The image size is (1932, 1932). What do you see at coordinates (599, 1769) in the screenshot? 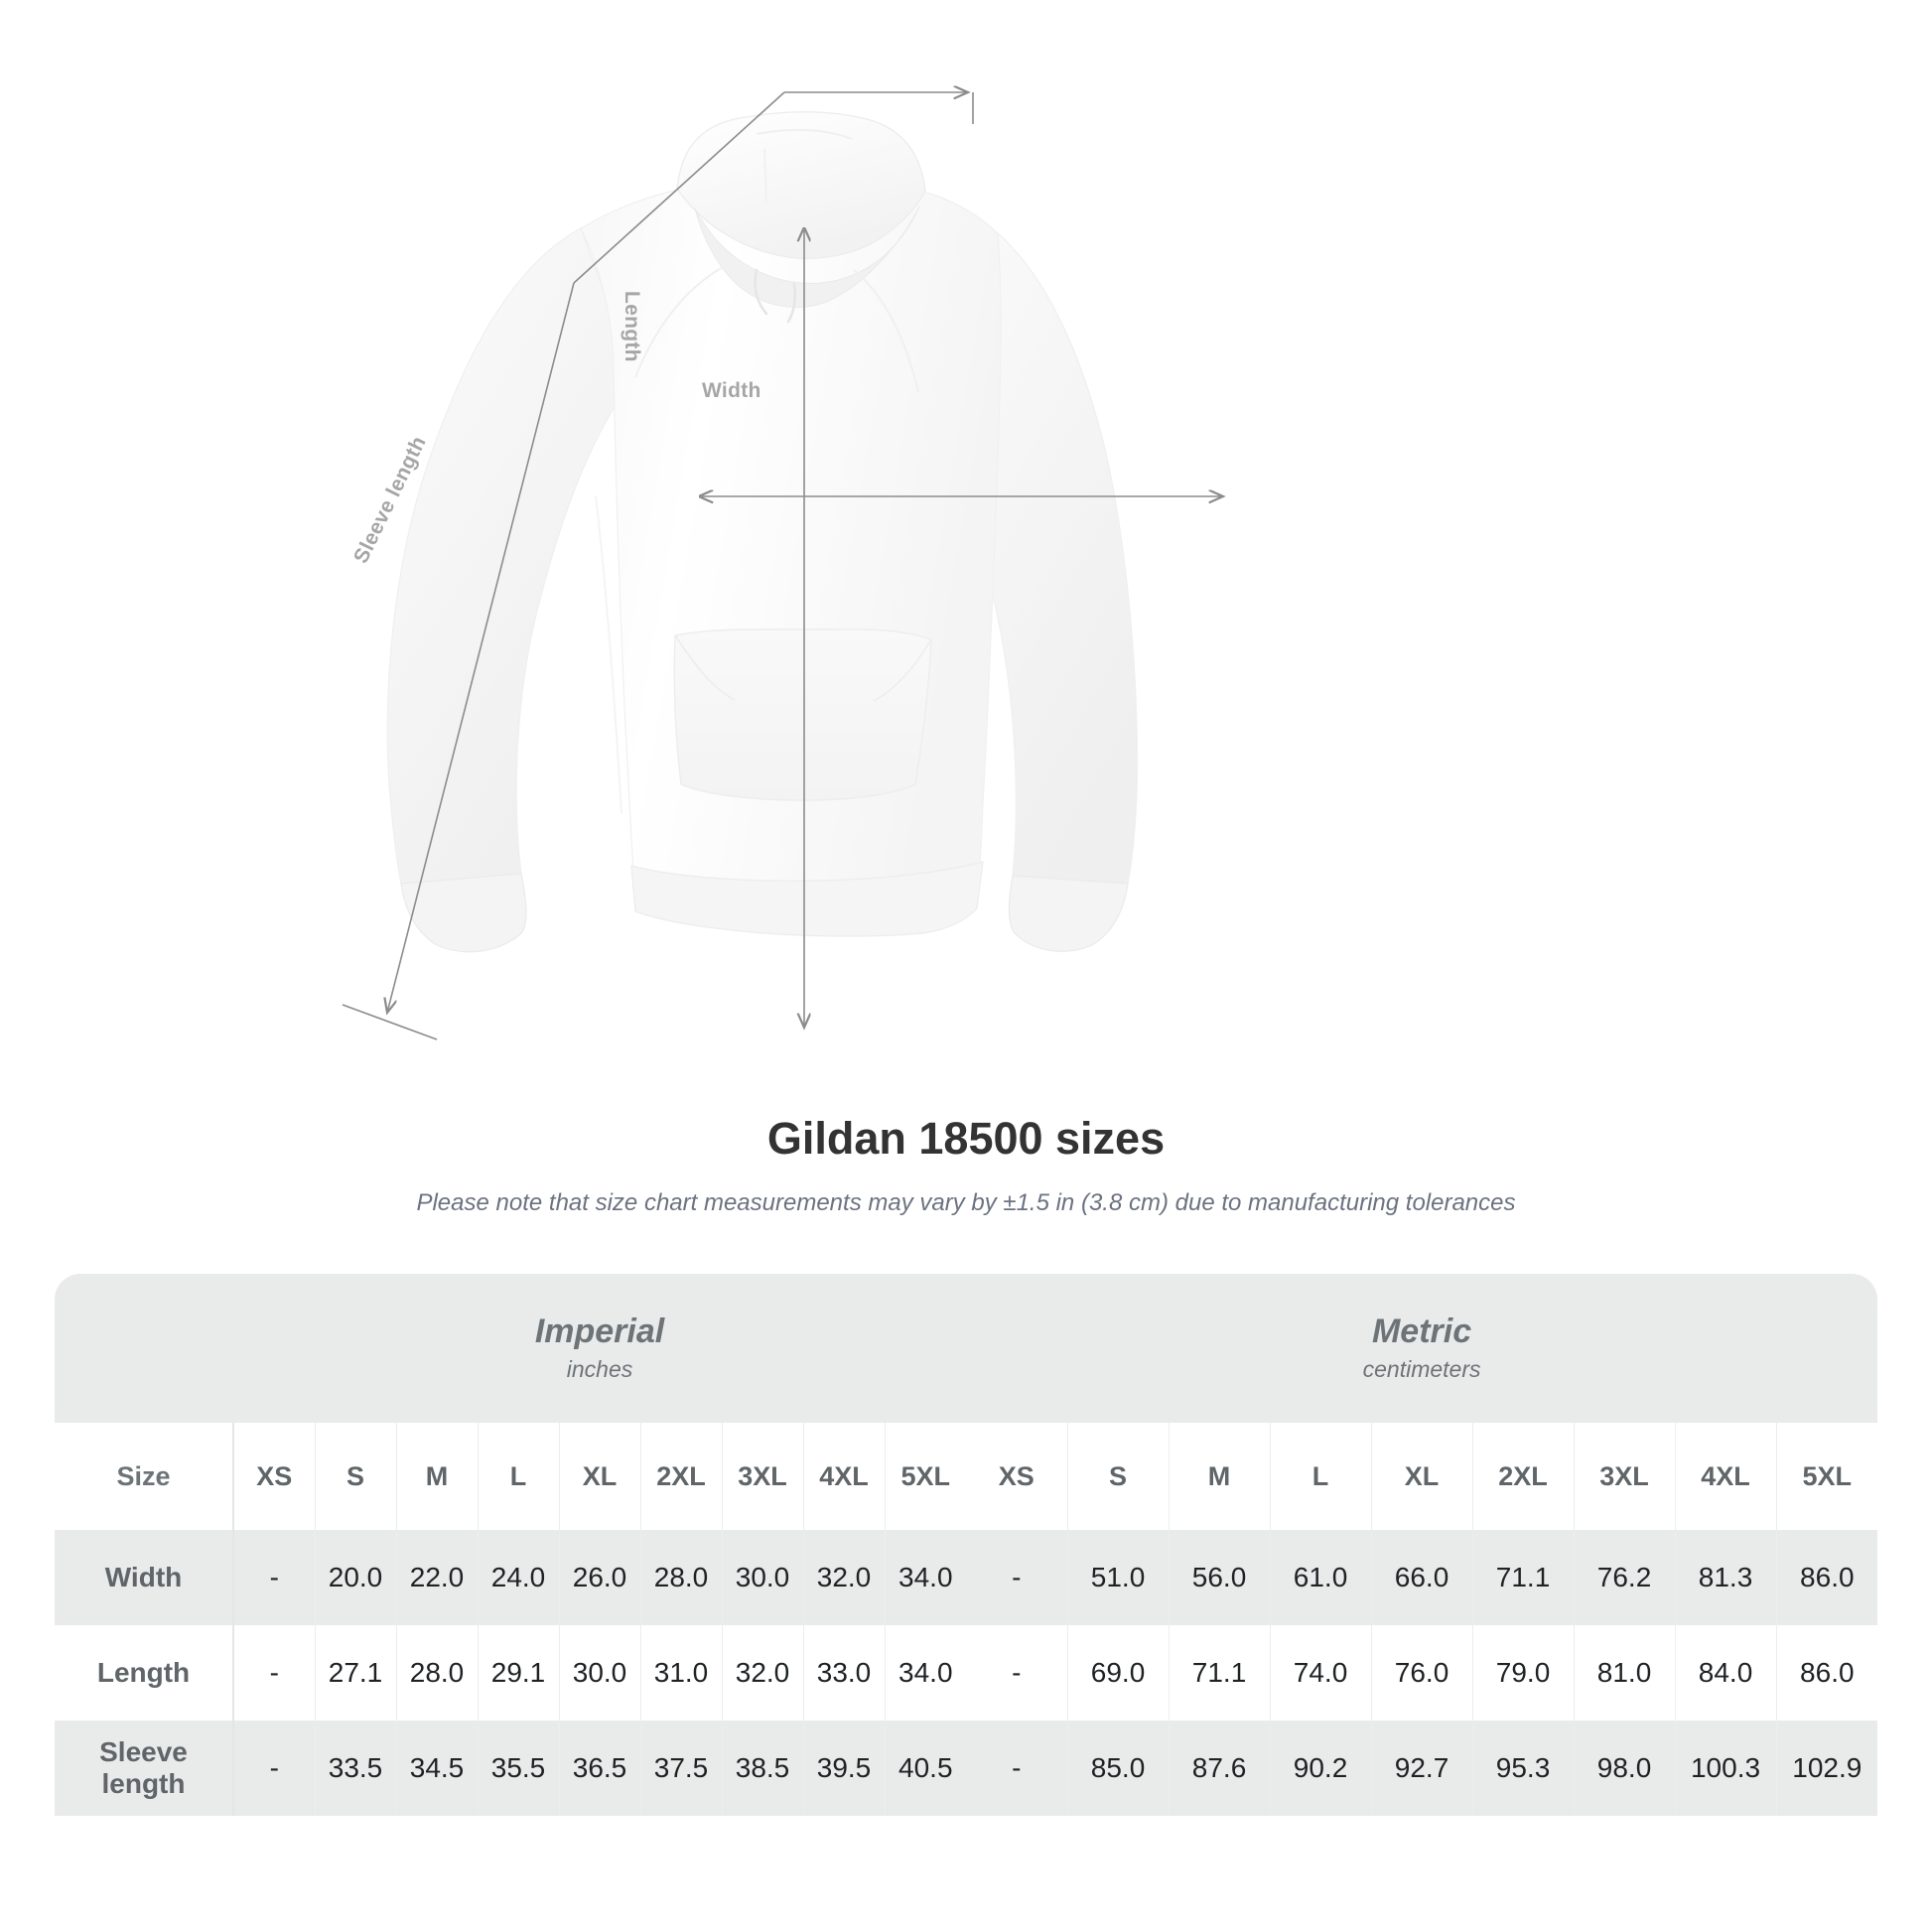
I see `cell-sleeve-length-imperial-xl: 36.5` at bounding box center [599, 1769].